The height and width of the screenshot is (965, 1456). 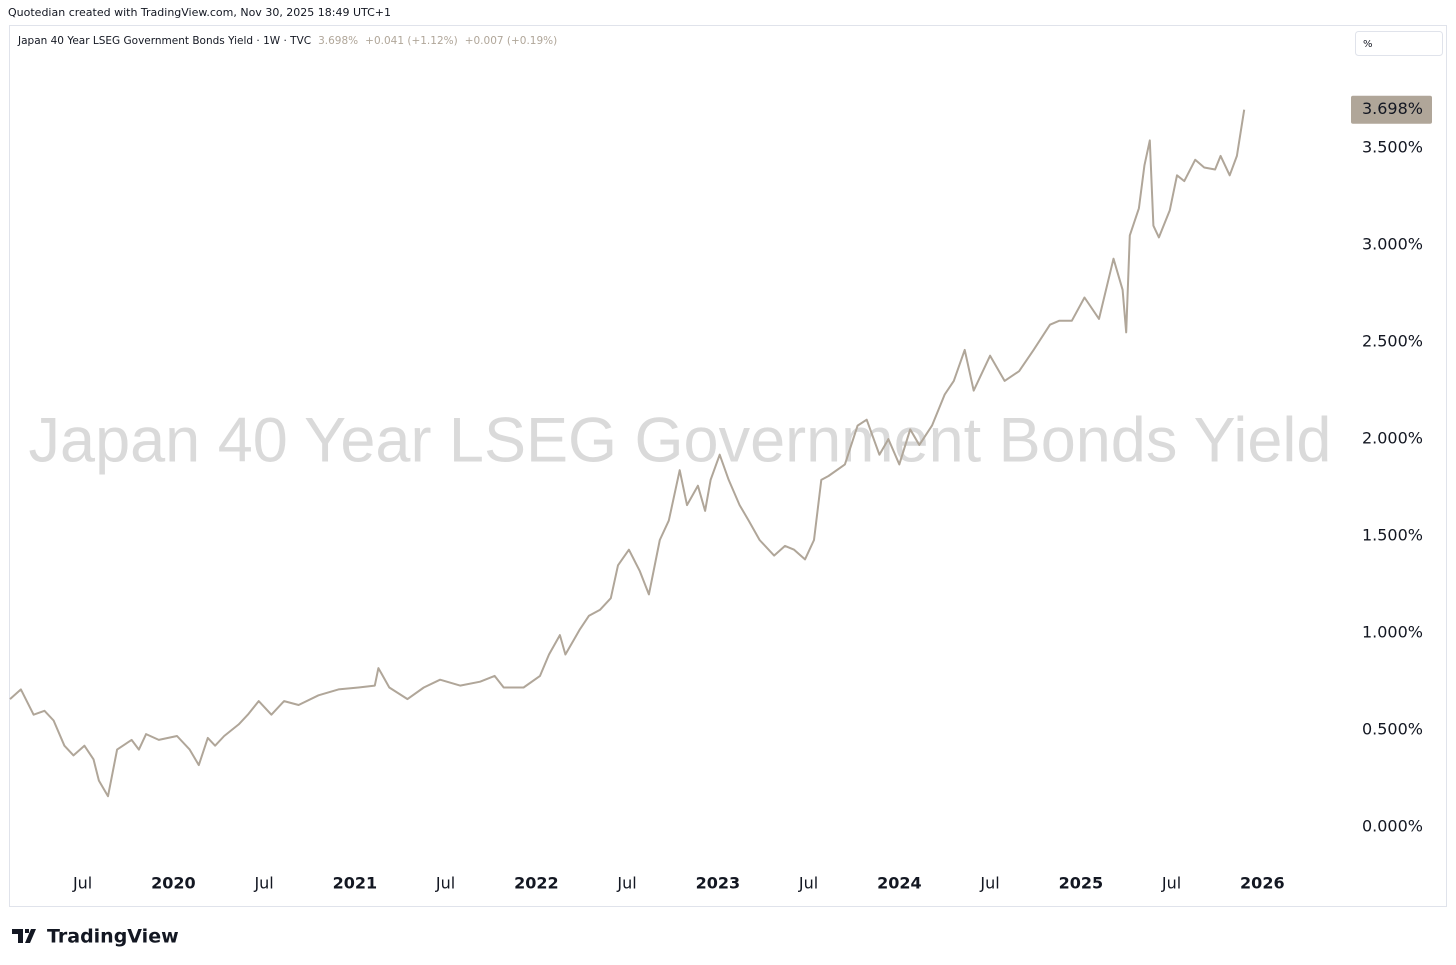 What do you see at coordinates (1399, 43) in the screenshot?
I see `scale-button` at bounding box center [1399, 43].